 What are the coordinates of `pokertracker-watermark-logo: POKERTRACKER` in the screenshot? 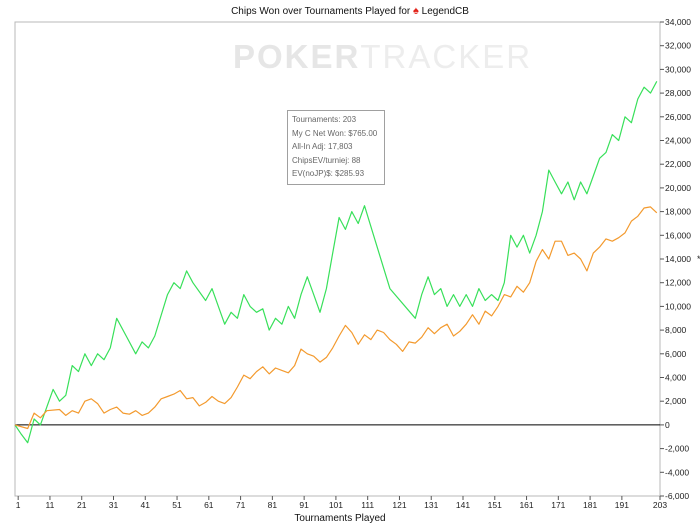 It's located at (383, 56).